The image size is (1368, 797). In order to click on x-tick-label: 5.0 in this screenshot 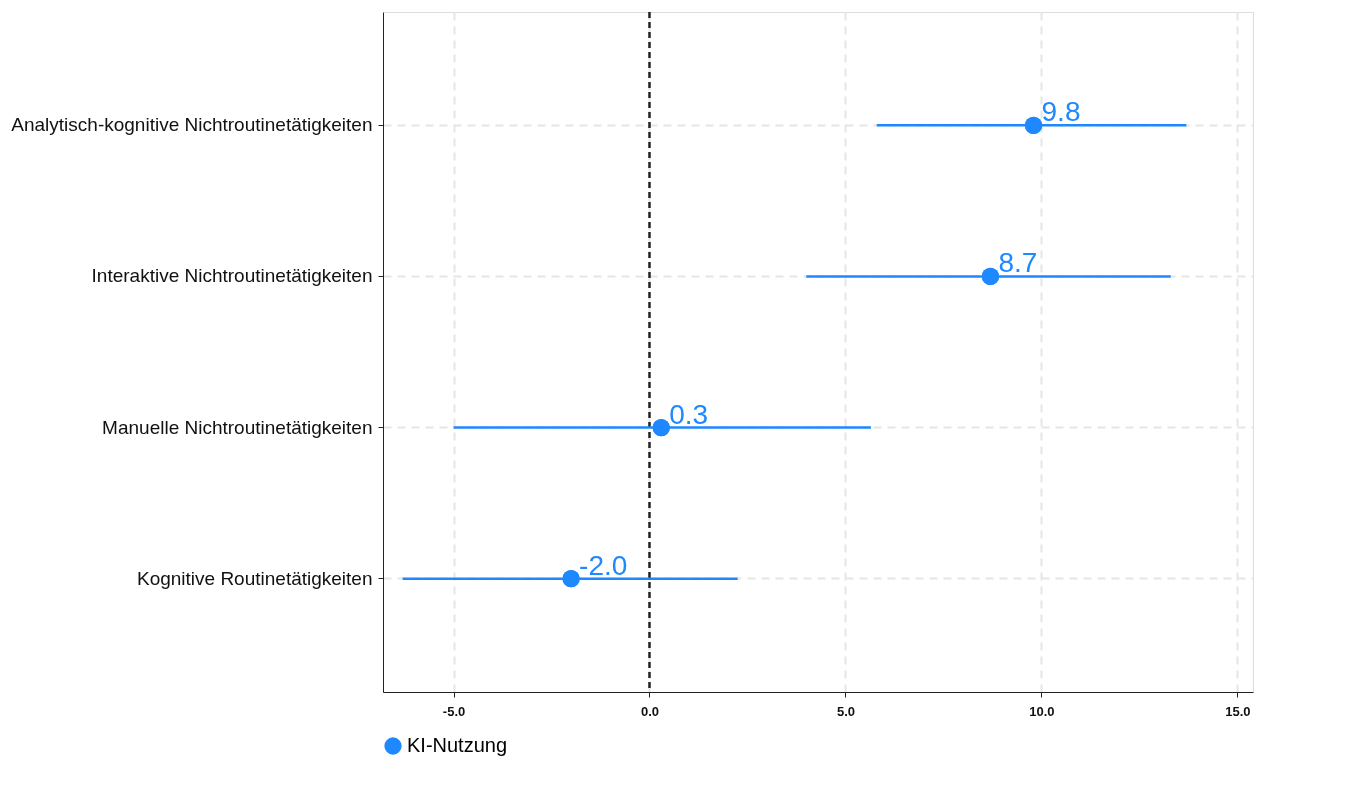, I will do `click(845, 711)`.